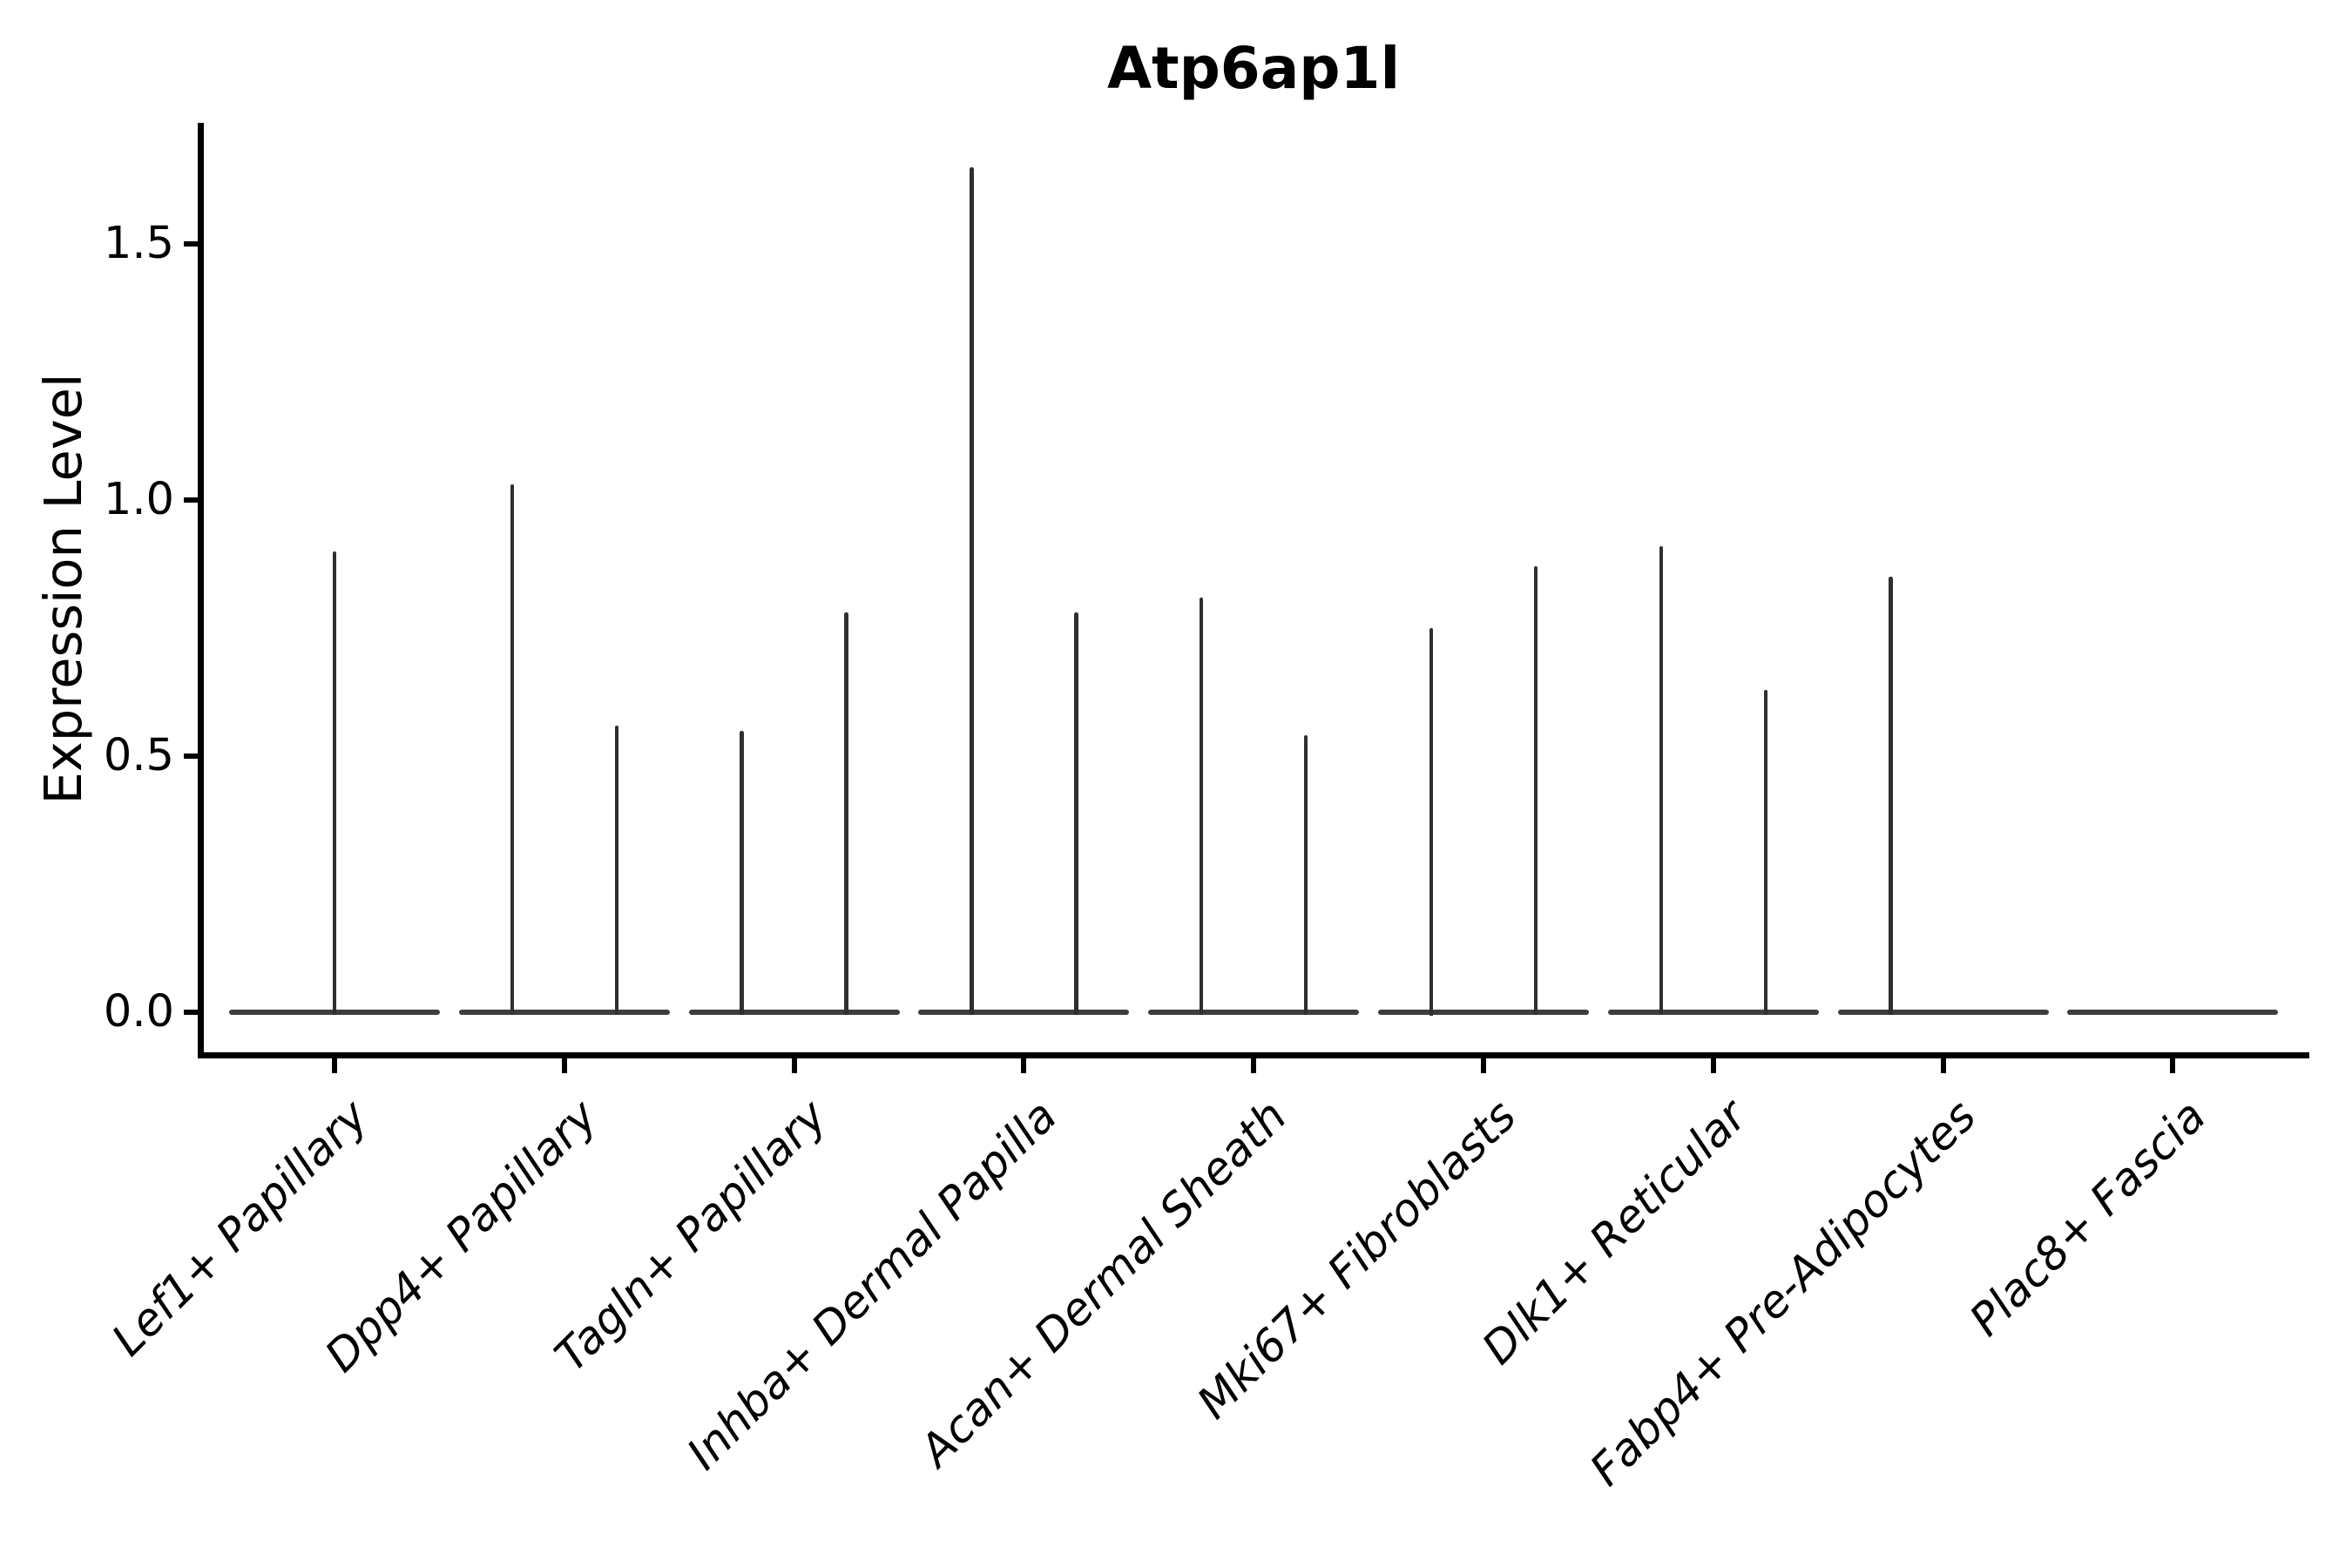  What do you see at coordinates (138, 1012) in the screenshot?
I see `y-tick-label: 0.0` at bounding box center [138, 1012].